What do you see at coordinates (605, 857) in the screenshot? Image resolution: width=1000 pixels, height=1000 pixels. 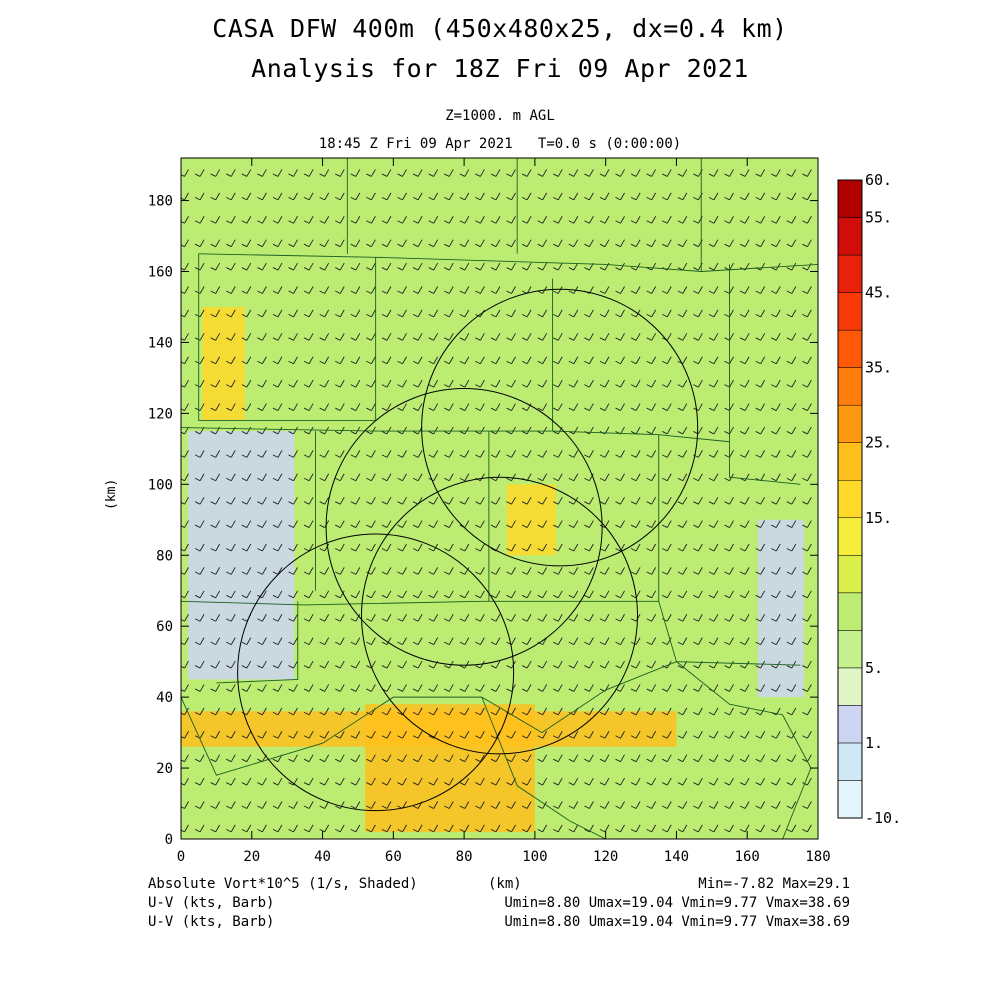 I see `x-tick-label: 120` at bounding box center [605, 857].